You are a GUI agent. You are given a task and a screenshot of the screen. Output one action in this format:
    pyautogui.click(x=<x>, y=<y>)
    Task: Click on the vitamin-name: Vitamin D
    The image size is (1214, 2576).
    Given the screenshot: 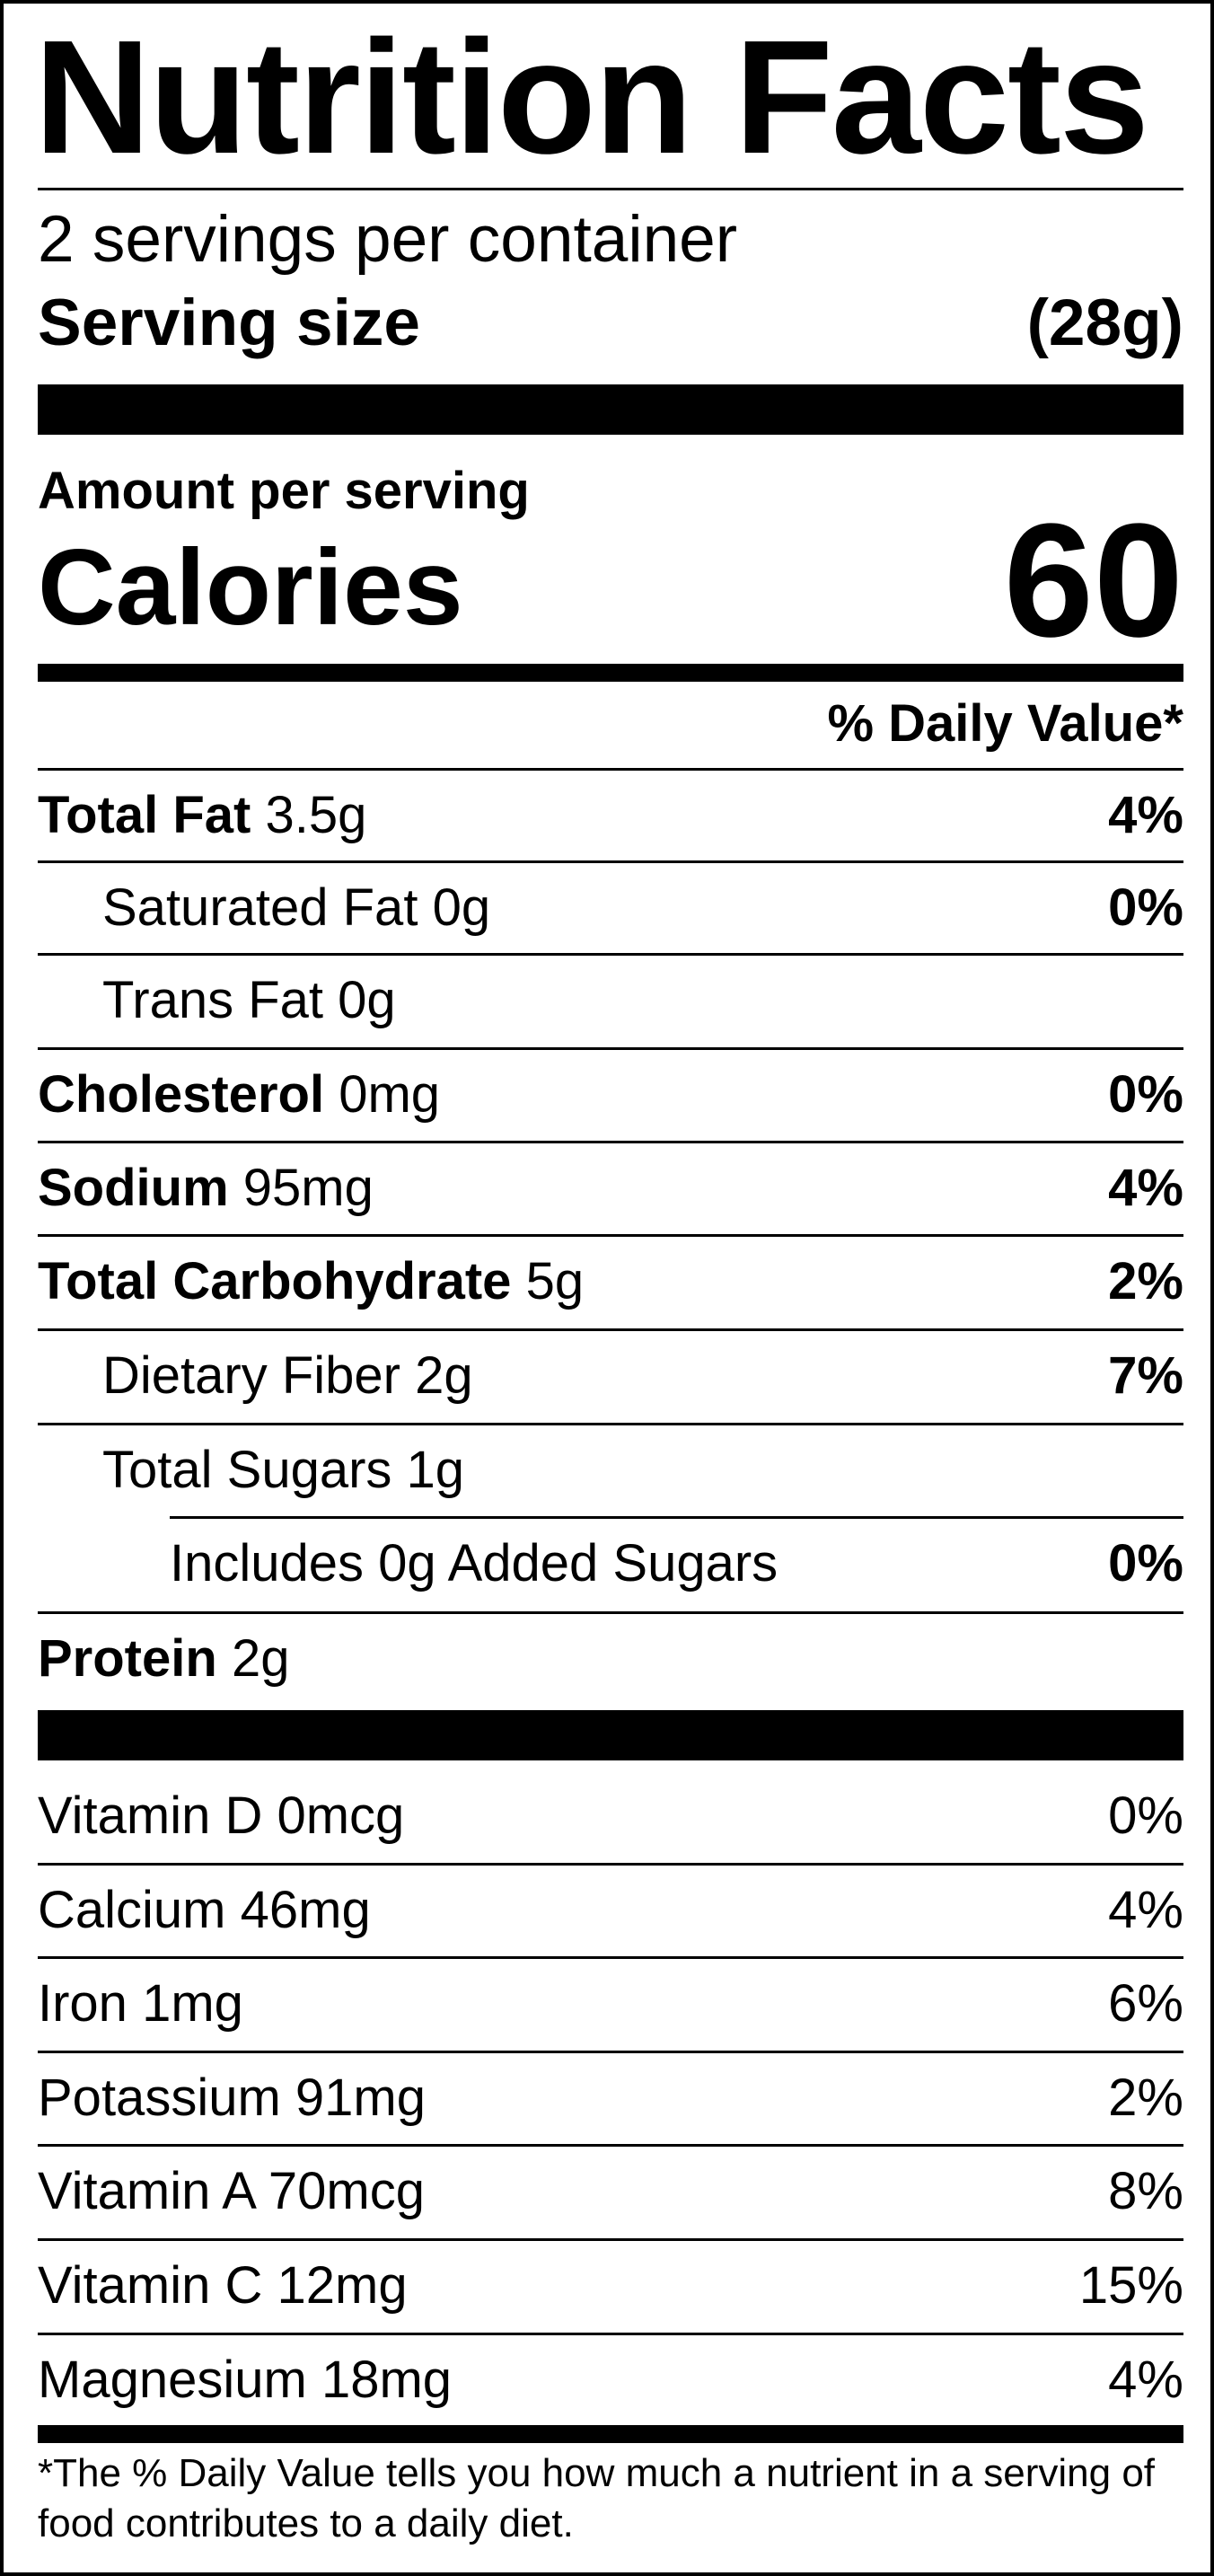 What is the action you would take?
    pyautogui.click(x=150, y=1815)
    